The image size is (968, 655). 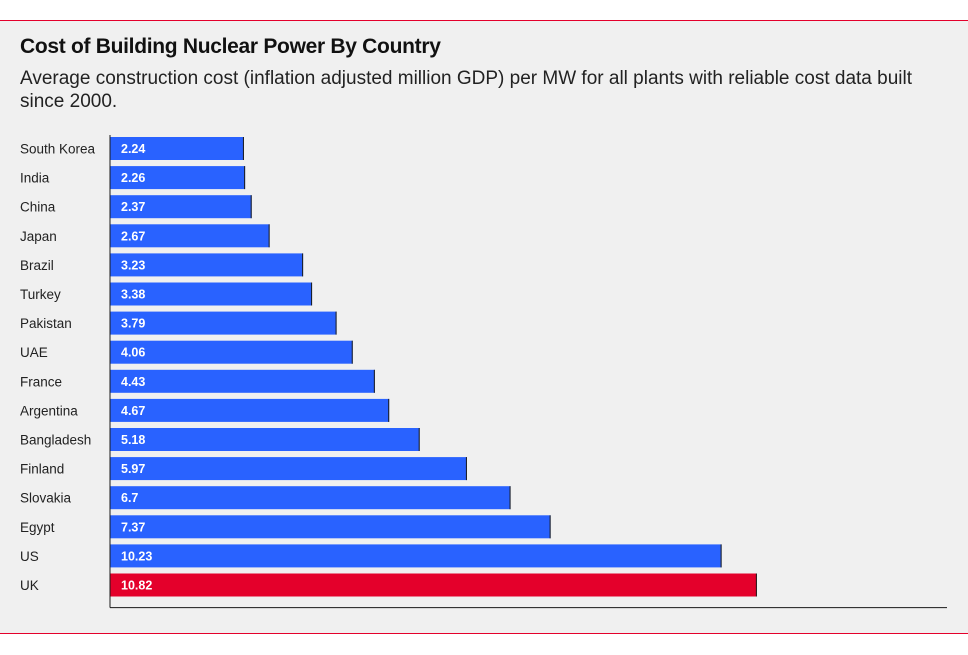 What do you see at coordinates (136, 556) in the screenshot?
I see `value-label: 10.23` at bounding box center [136, 556].